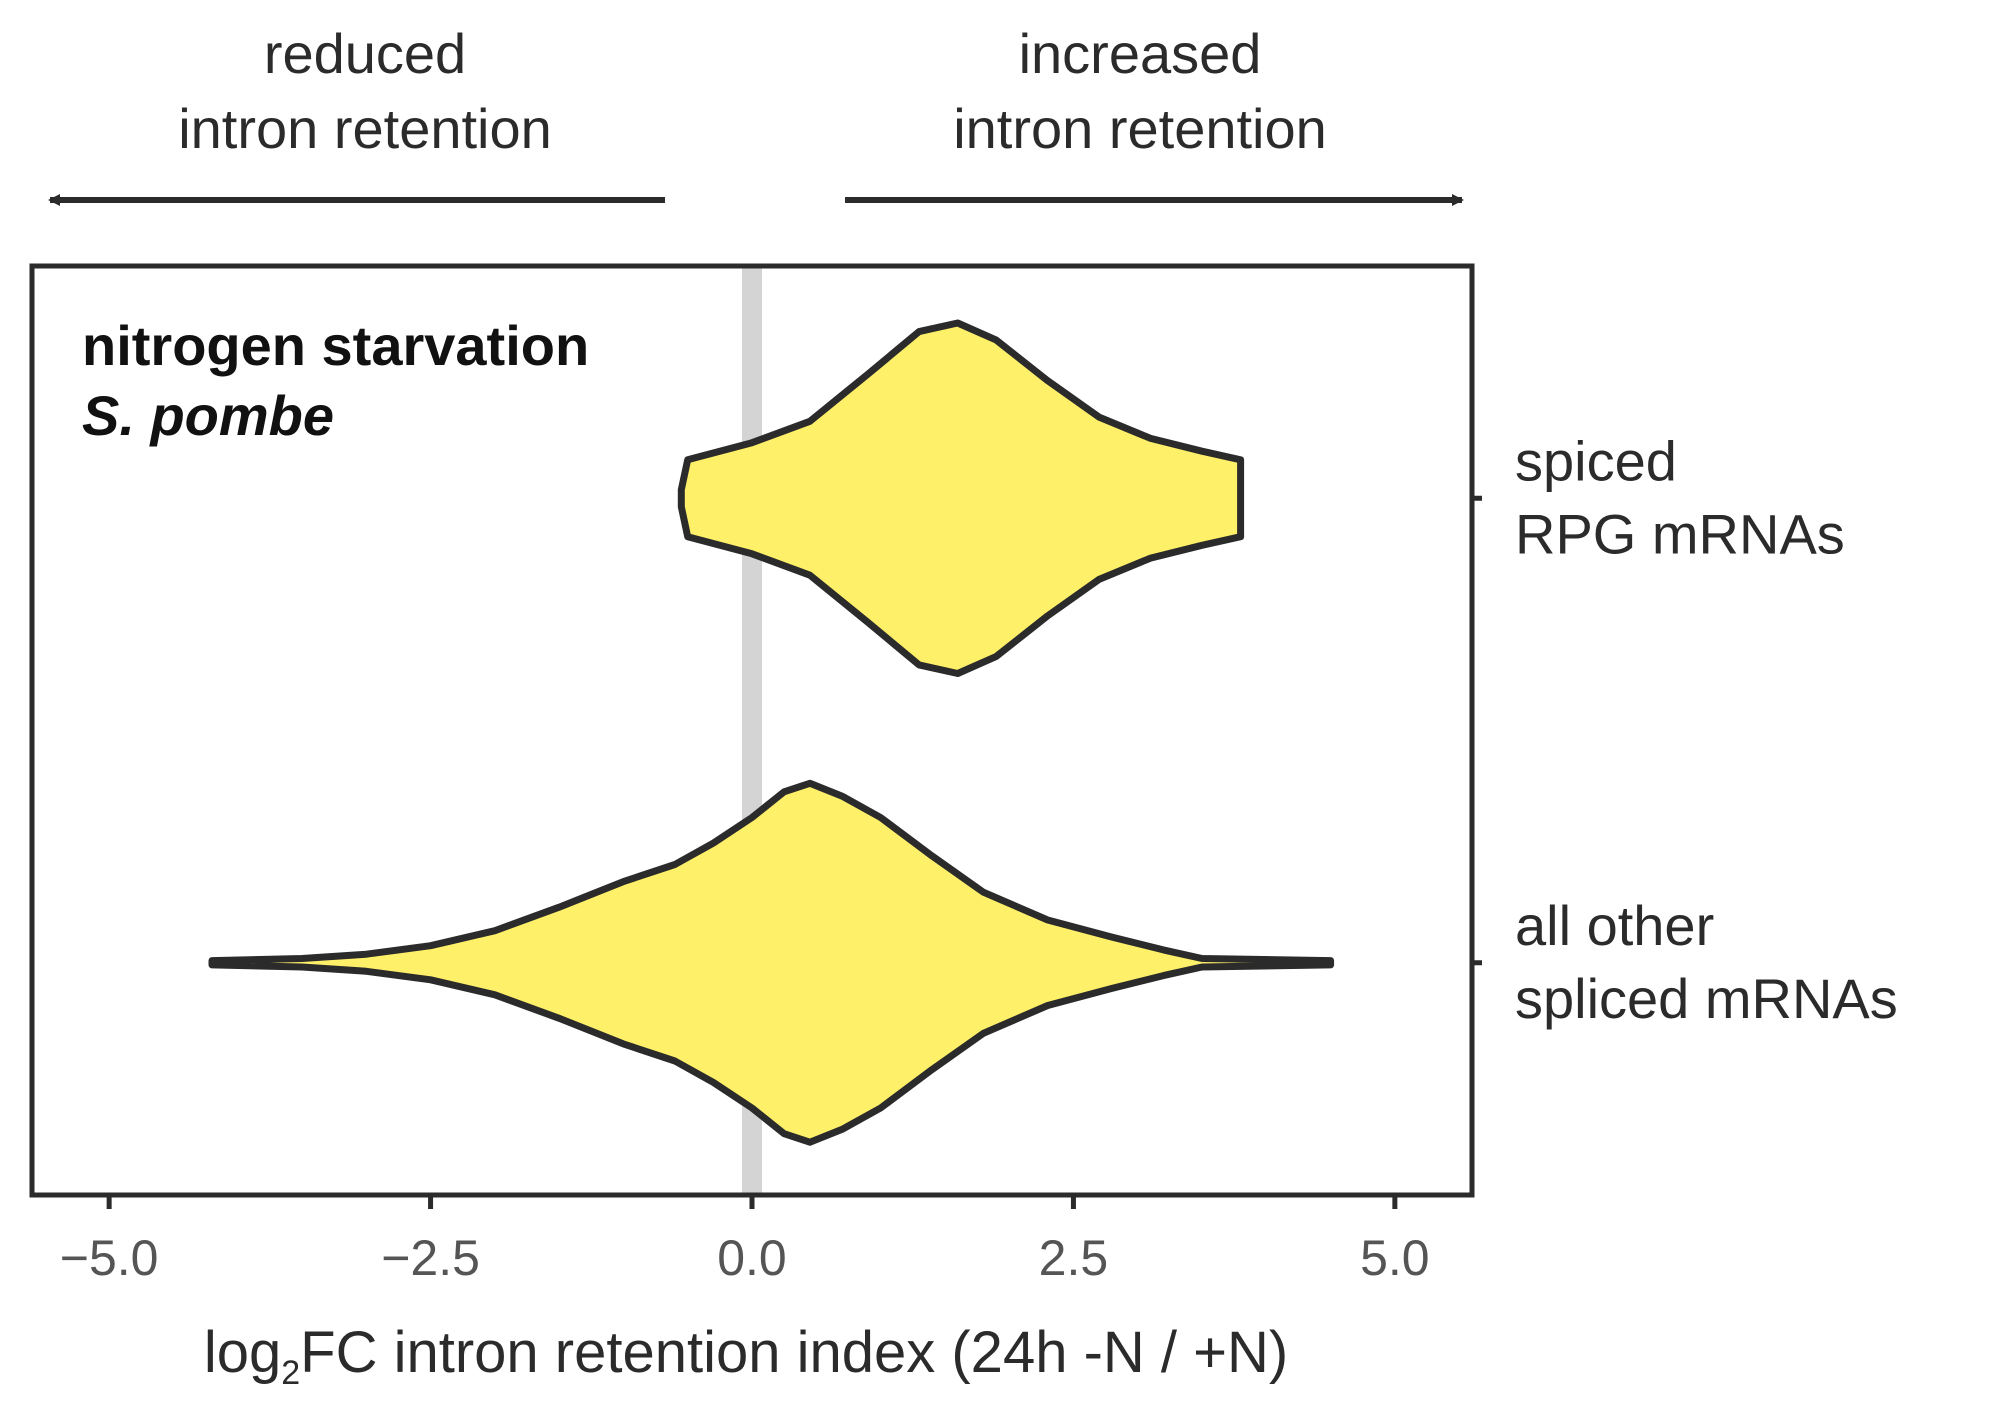 This screenshot has height=1424, width=1993. Describe the element at coordinates (752, 1258) in the screenshot. I see `x-tick-label: 0.0` at that location.